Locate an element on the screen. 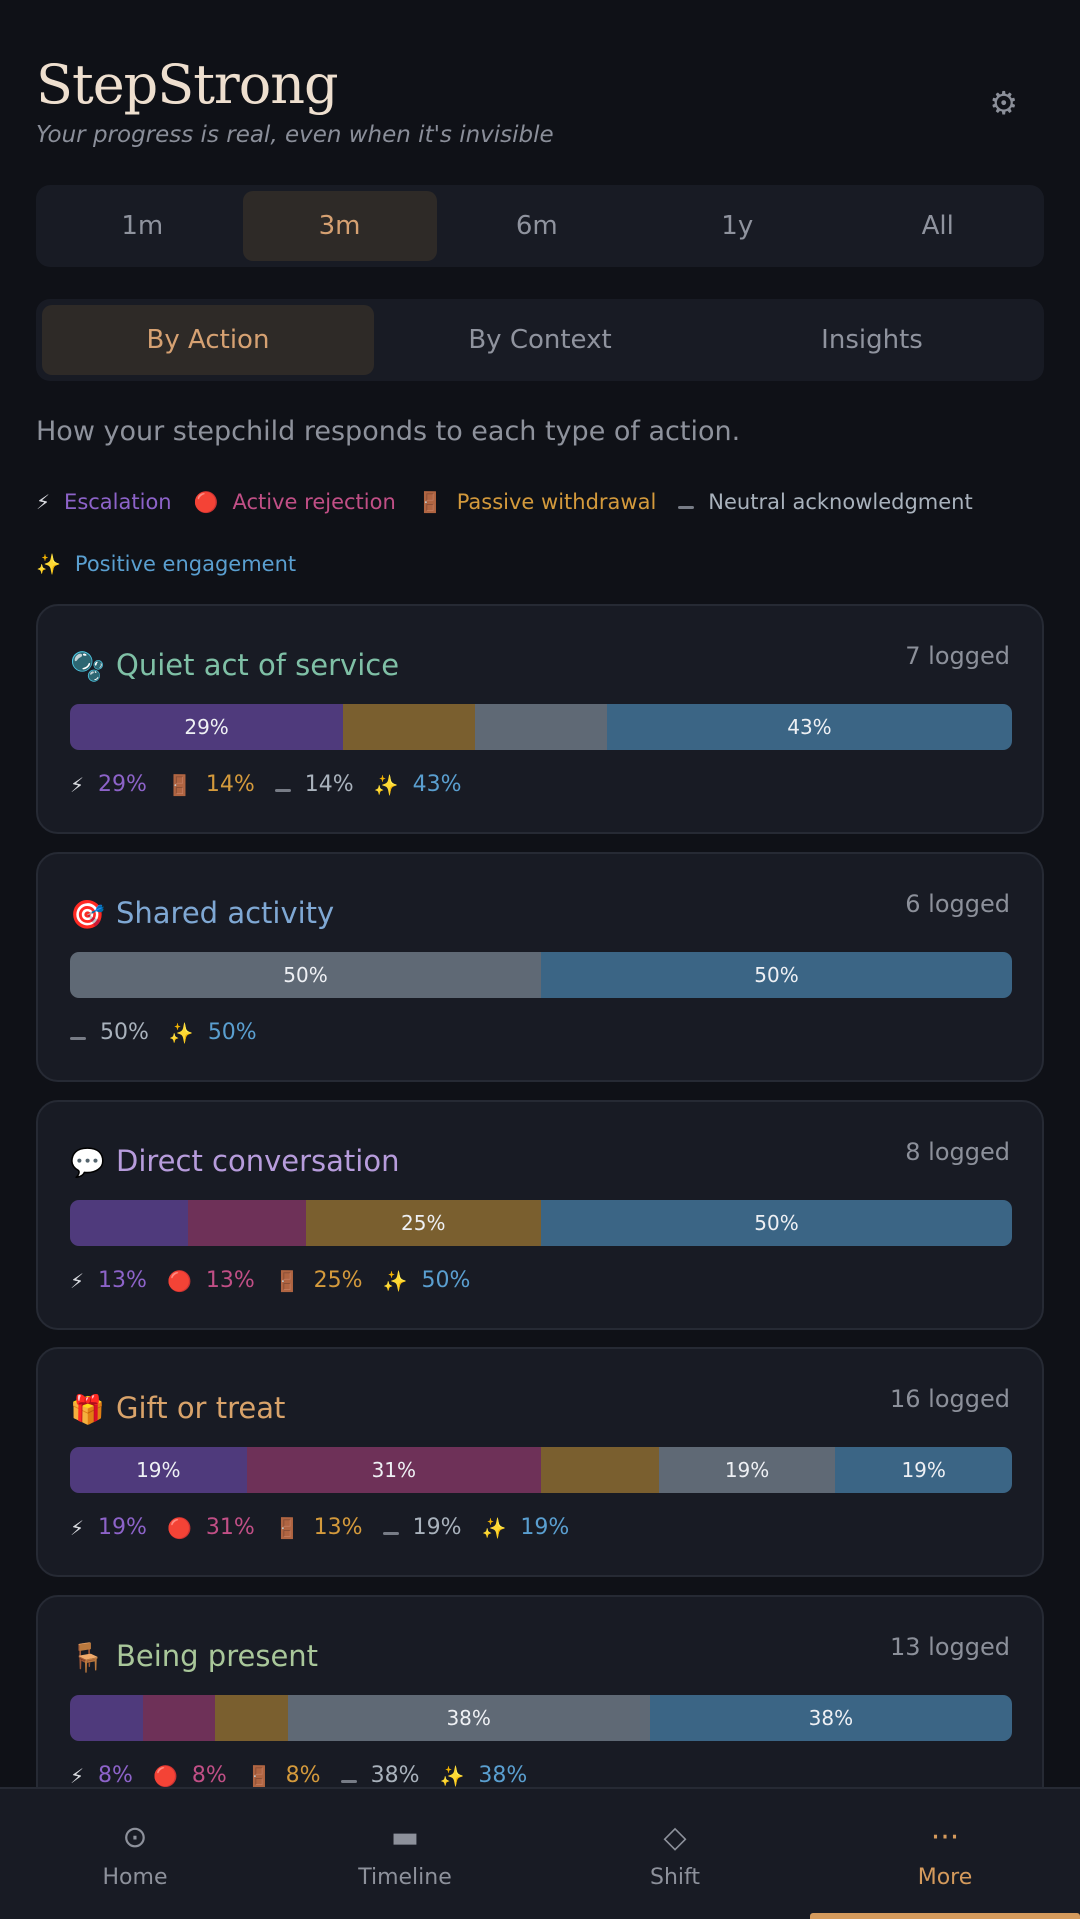 The height and width of the screenshot is (1919, 1080). legend-label: Escalation is located at coordinates (118, 502).